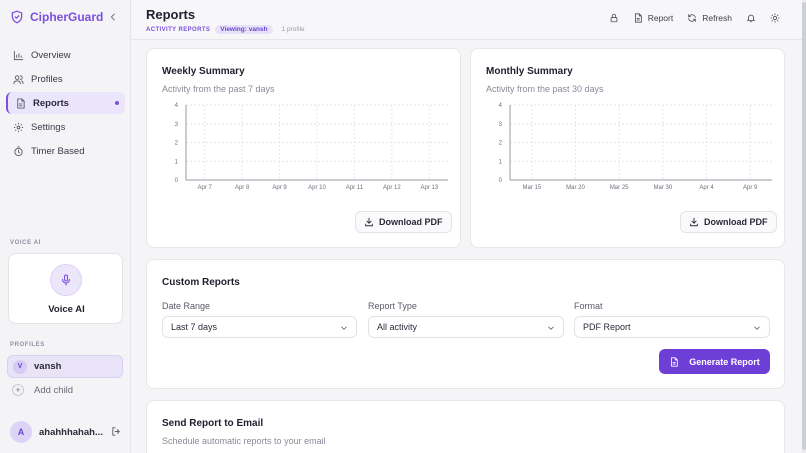 The height and width of the screenshot is (453, 806). Describe the element at coordinates (501, 181) in the screenshot. I see `monthly-ytick-label: 0` at that location.